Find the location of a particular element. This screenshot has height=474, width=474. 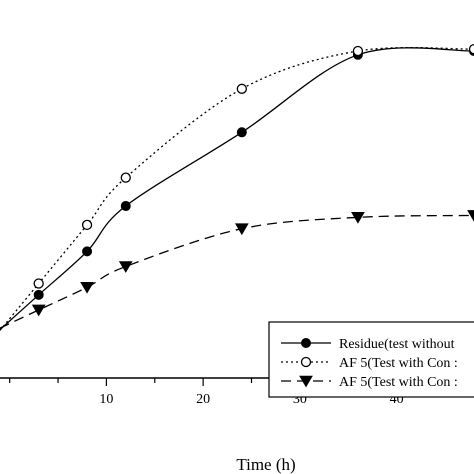

legend-label: Residue(test without is located at coordinates (397, 344).